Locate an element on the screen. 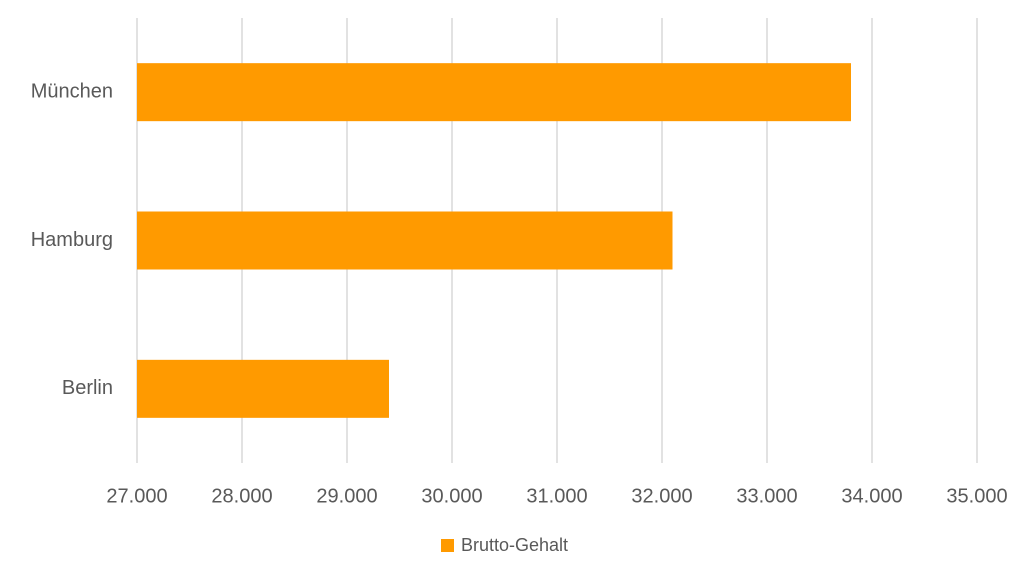  legend-swatch is located at coordinates (447, 545).